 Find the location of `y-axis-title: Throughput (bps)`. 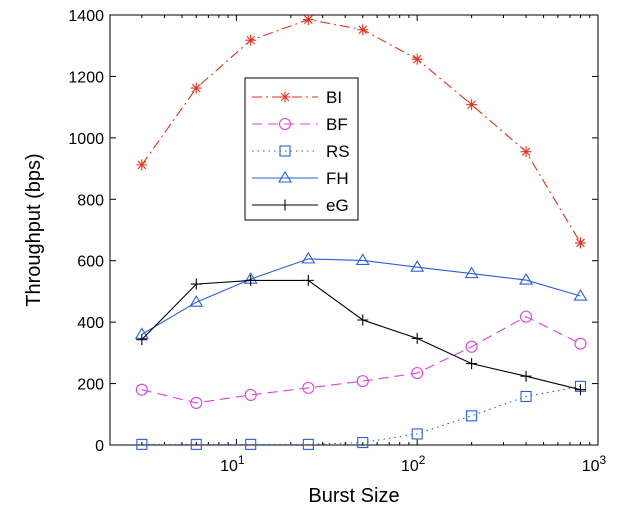

y-axis-title: Throughput (bps) is located at coordinates (34, 229).